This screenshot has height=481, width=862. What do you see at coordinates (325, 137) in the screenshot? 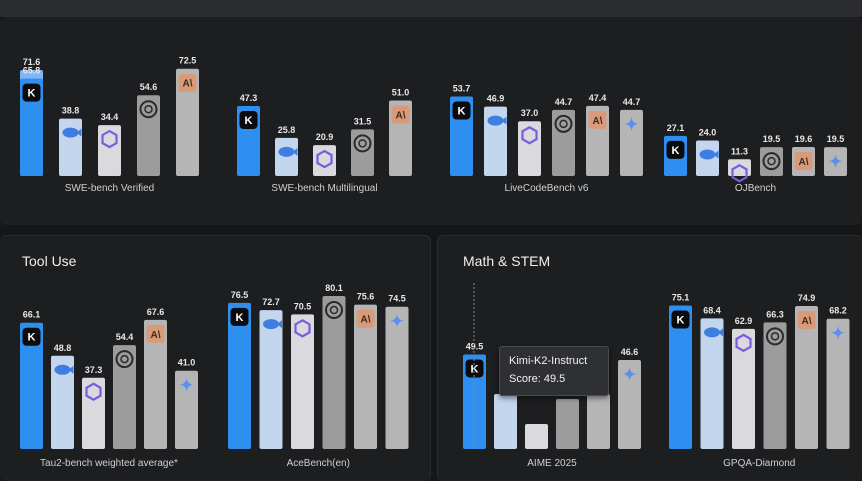
I see `value-label: 20.9` at bounding box center [325, 137].